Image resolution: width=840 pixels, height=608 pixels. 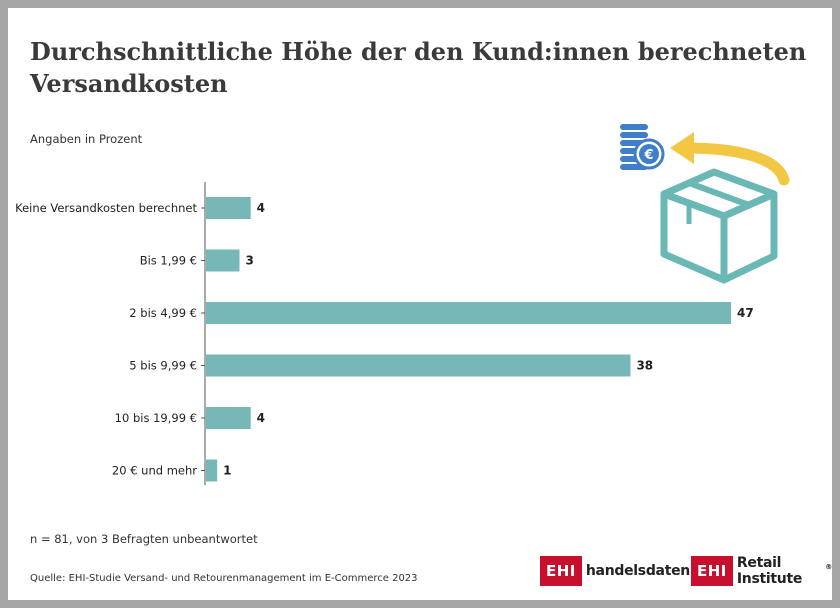 What do you see at coordinates (649, 571) in the screenshot?
I see `handelsdaten-text: handelsdaten.de` at bounding box center [649, 571].